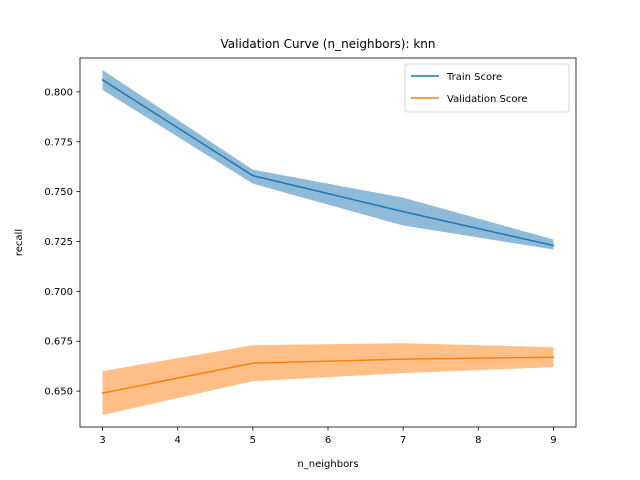 The image size is (640, 480). Describe the element at coordinates (58, 292) in the screenshot. I see `y-tick-label-2: 0.700` at that location.